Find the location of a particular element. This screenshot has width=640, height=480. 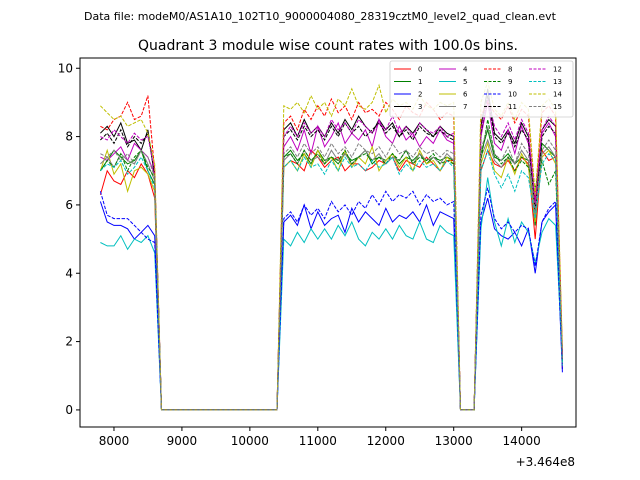

y-tick-label: 2 is located at coordinates (69, 342).